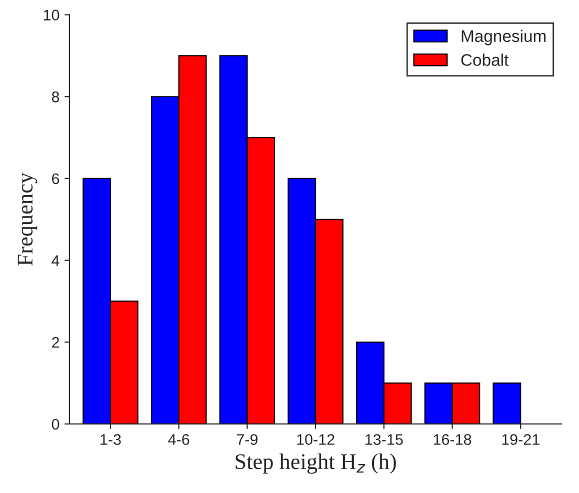 Image resolution: width=579 pixels, height=493 pixels. I want to click on x-axis-title: Step height H$_{z}$ (h), so click(316, 464).